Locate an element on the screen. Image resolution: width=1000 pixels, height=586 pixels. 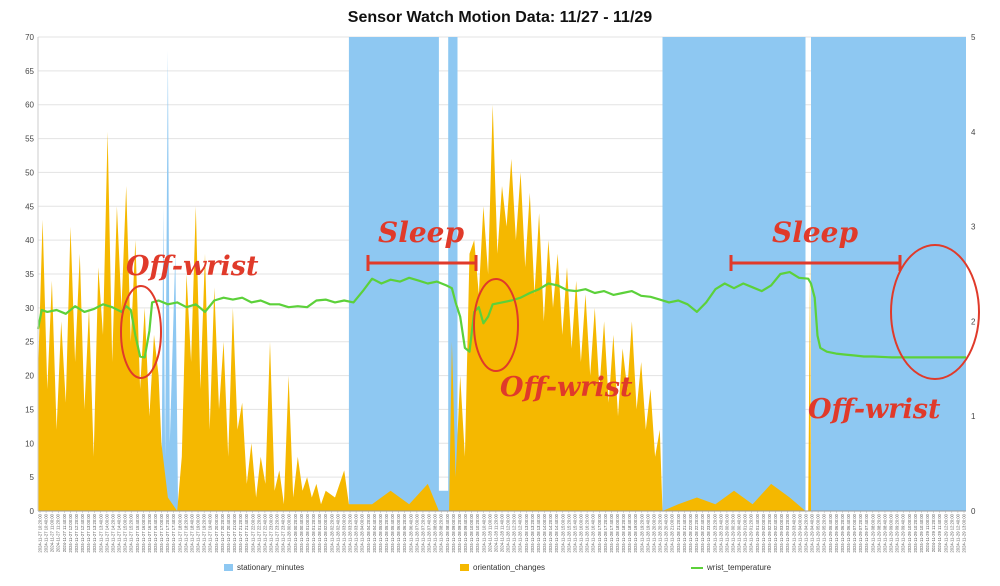
x-tick-label: 2024-11-28 01:20:00 is located at coordinates (313, 532).